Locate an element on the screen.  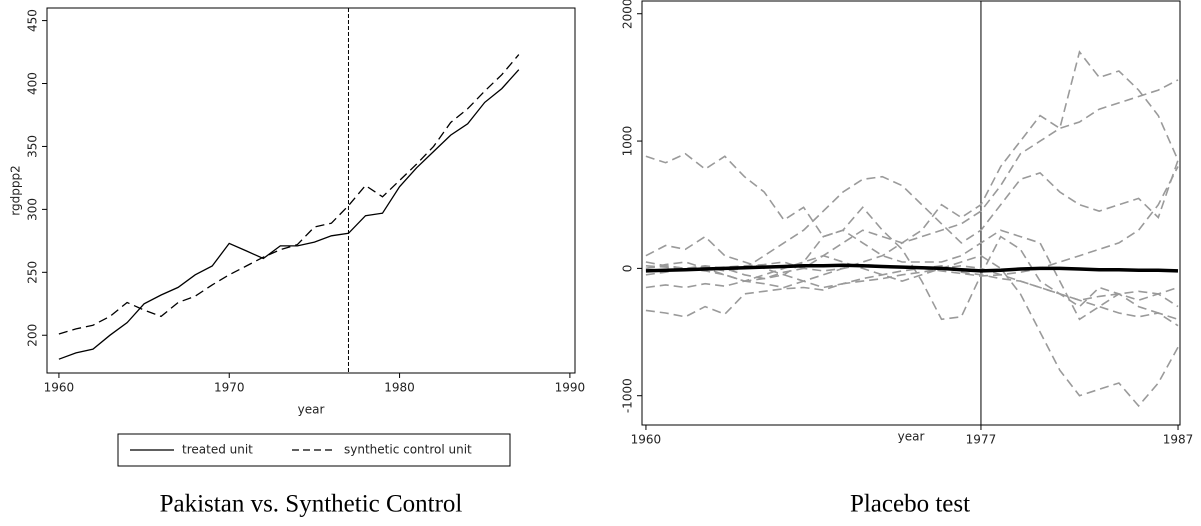
x-tick-label: 1980 is located at coordinates (399, 388).